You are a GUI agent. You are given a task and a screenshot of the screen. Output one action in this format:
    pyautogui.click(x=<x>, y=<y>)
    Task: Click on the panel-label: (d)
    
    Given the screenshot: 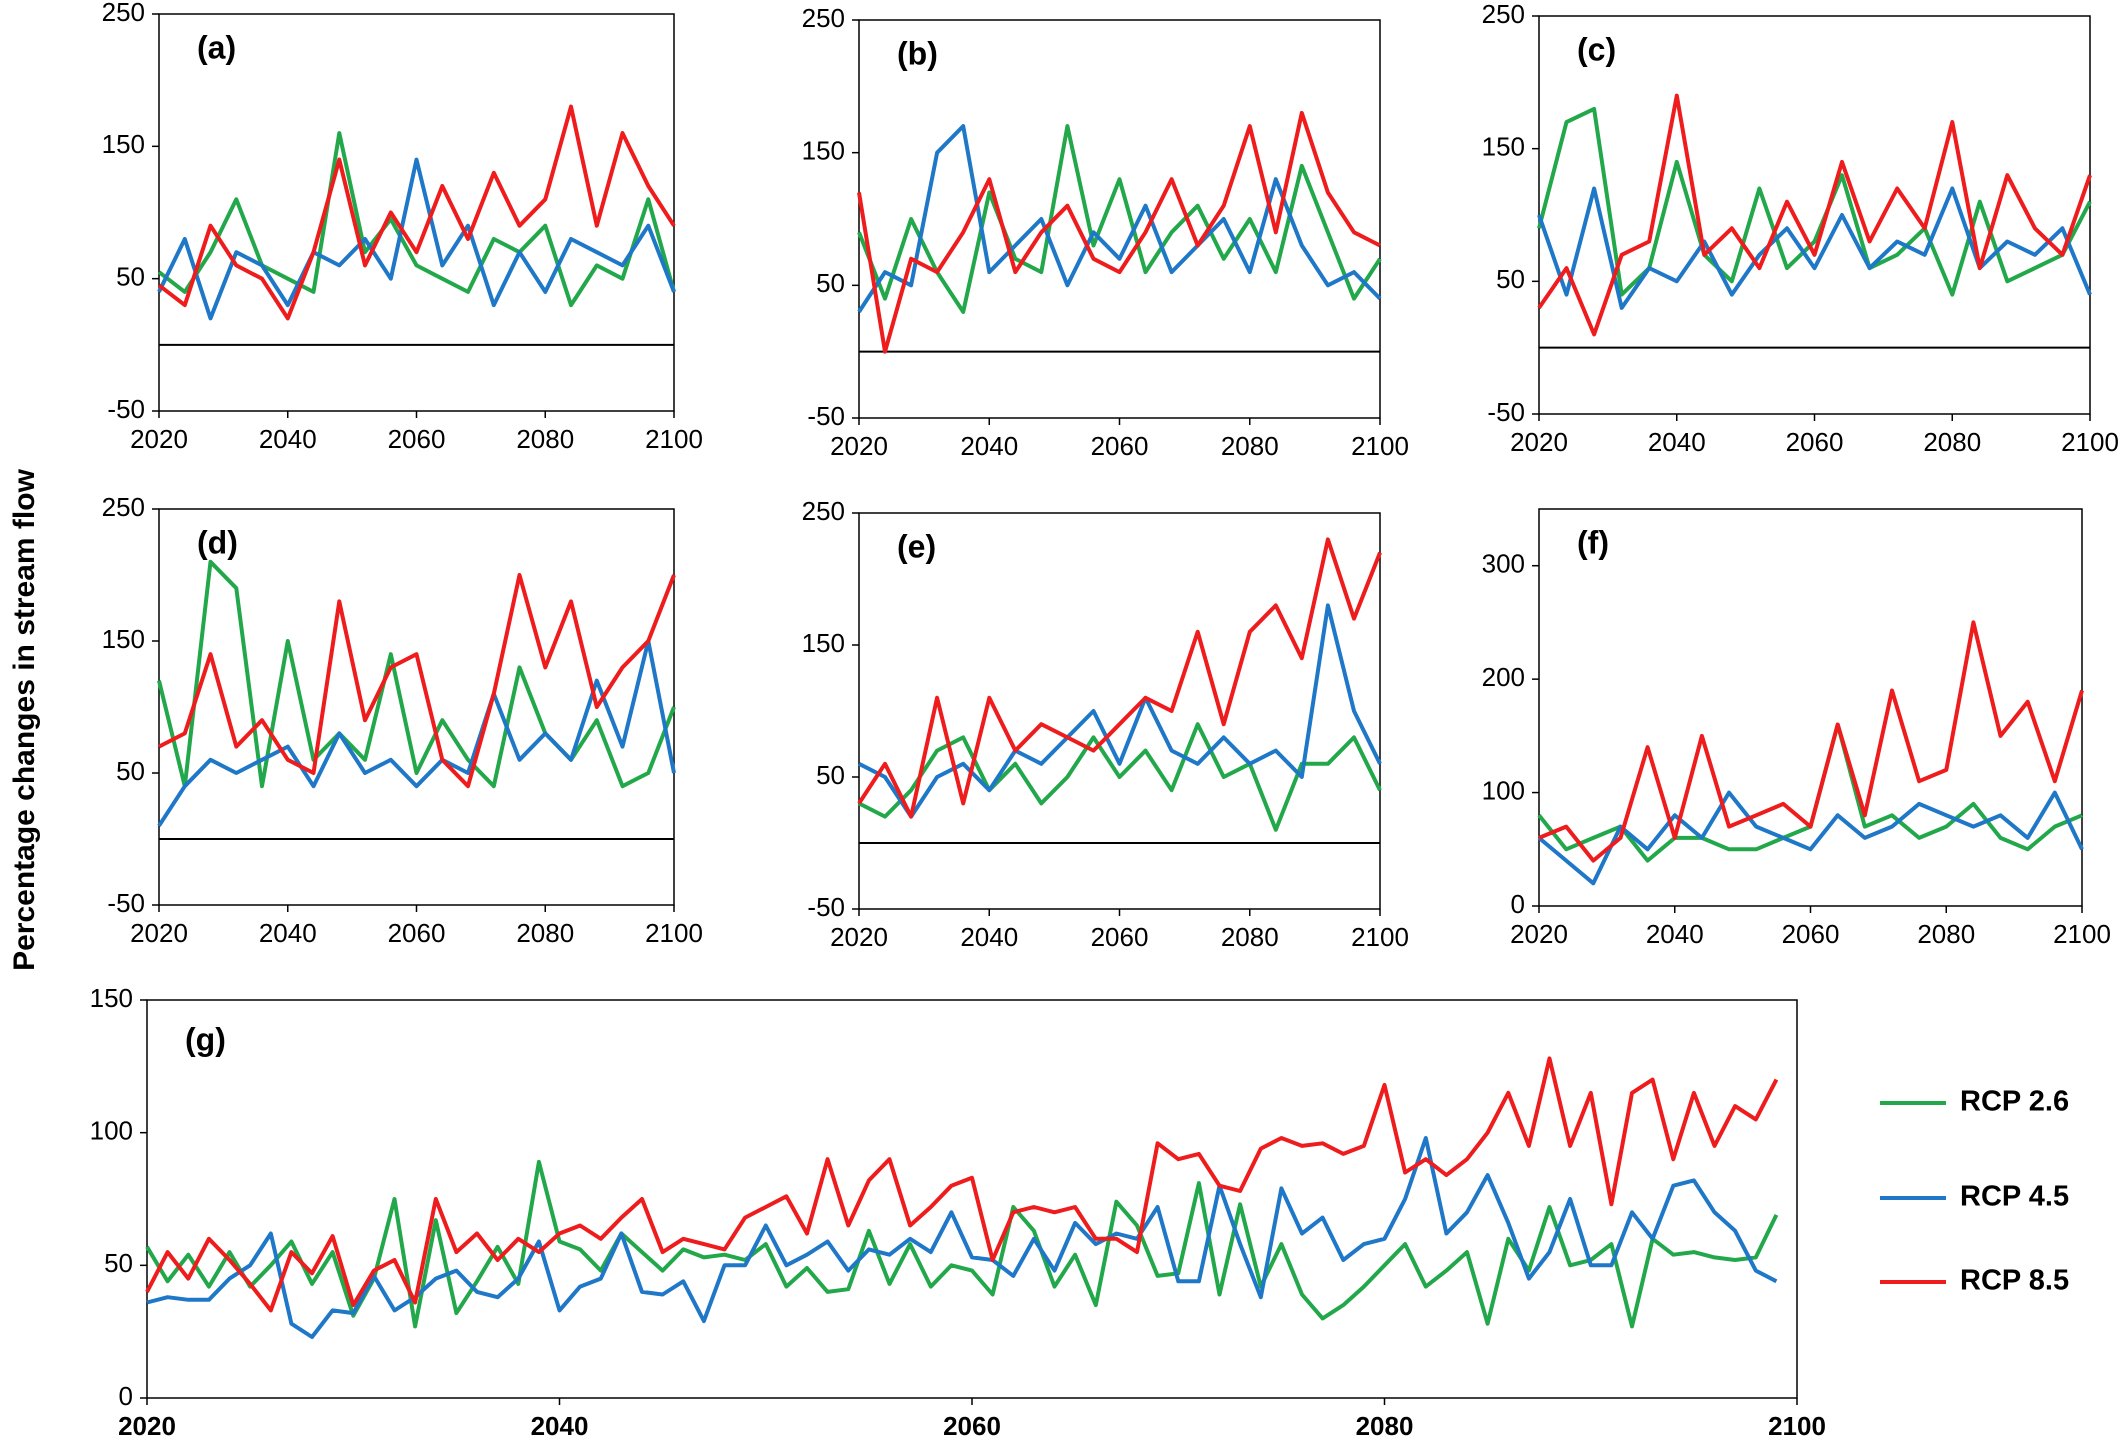 What is the action you would take?
    pyautogui.click(x=217, y=542)
    